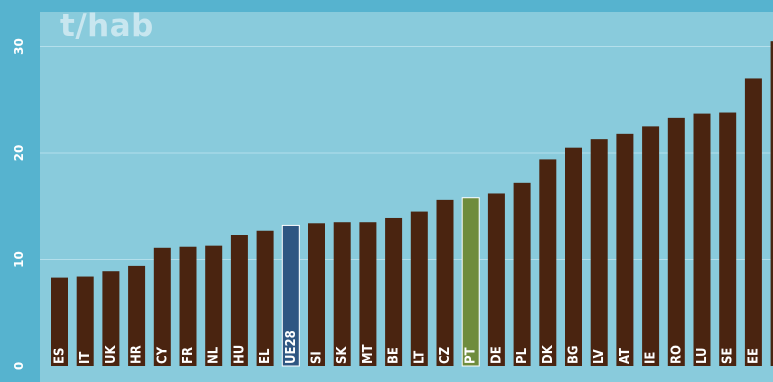 The width and height of the screenshot is (773, 382). What do you see at coordinates (368, 354) in the screenshot?
I see `category-label-mt: MT` at bounding box center [368, 354].